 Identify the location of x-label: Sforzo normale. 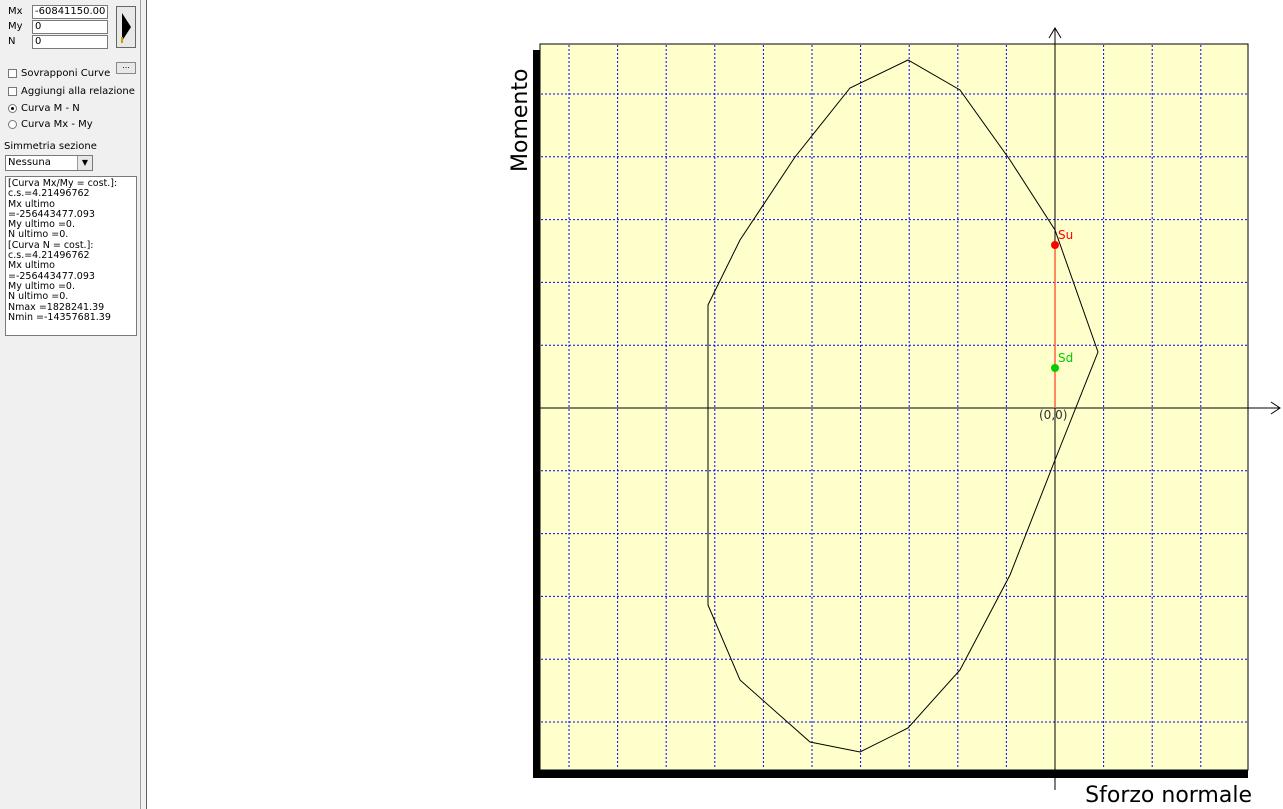
(1168, 795).